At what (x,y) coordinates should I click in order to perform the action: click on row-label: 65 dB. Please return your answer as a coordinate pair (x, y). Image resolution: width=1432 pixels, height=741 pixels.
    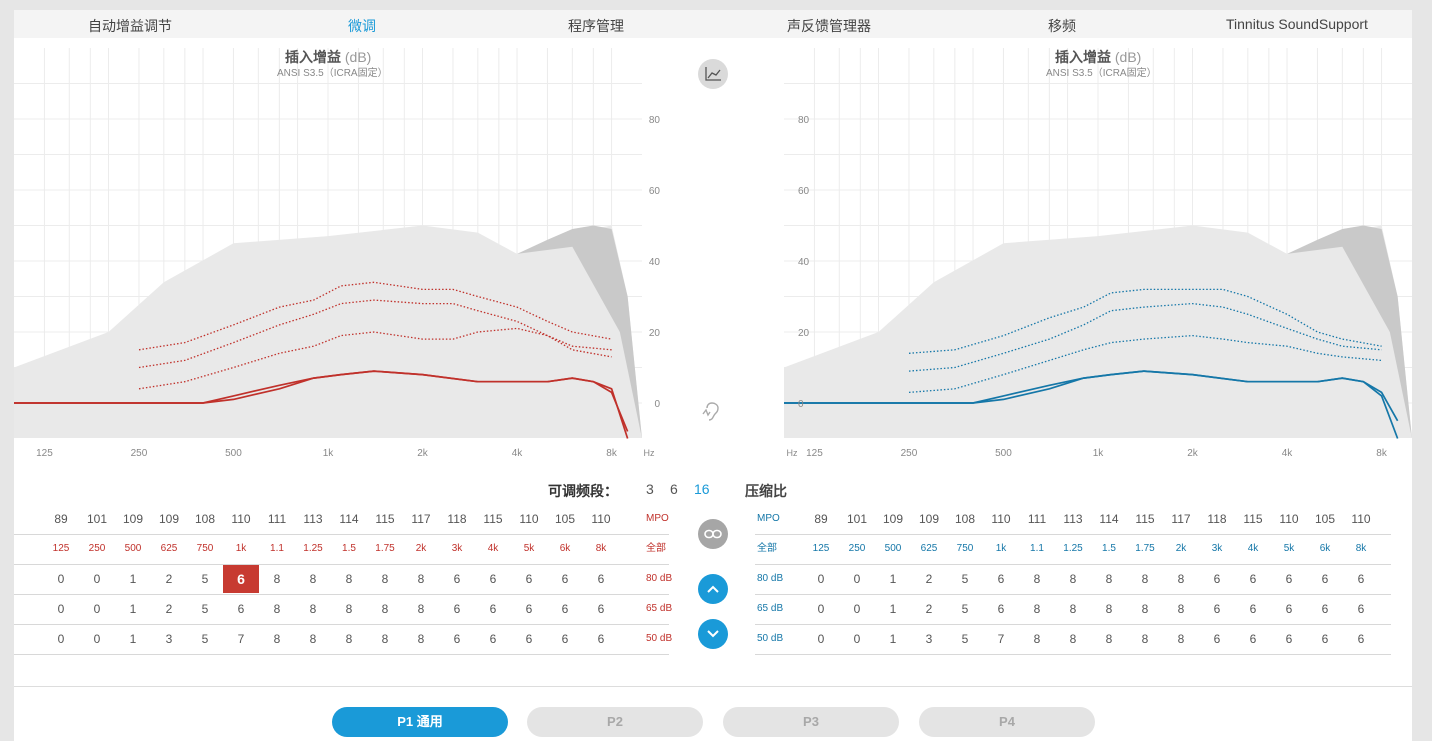
    Looking at the image, I should click on (659, 608).